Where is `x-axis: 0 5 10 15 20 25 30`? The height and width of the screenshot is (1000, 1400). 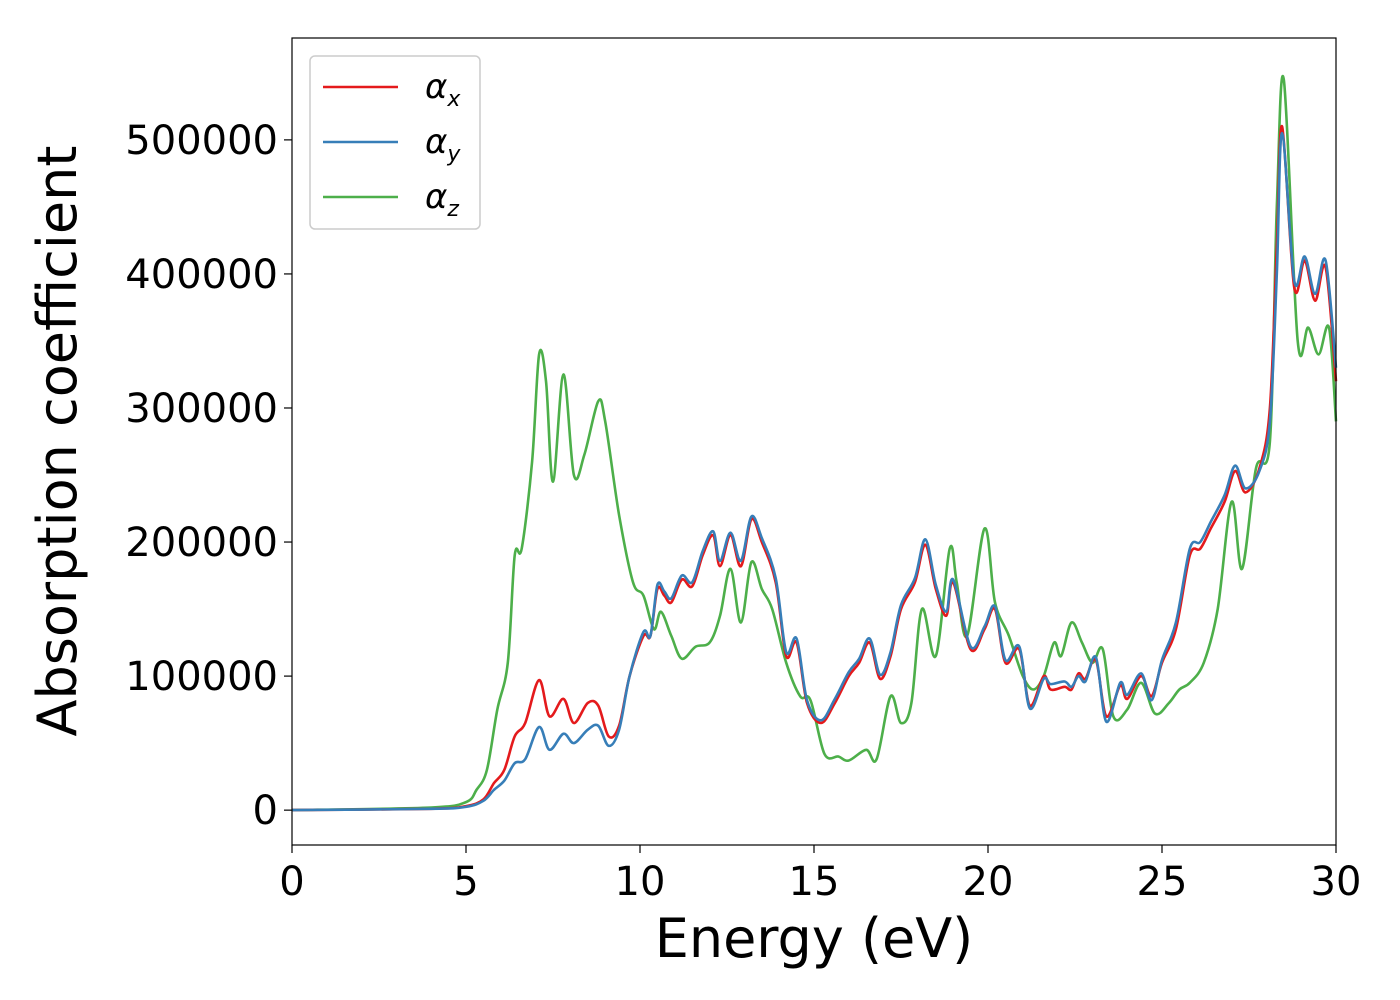 x-axis: 0 5 10 15 20 25 30 is located at coordinates (820, 875).